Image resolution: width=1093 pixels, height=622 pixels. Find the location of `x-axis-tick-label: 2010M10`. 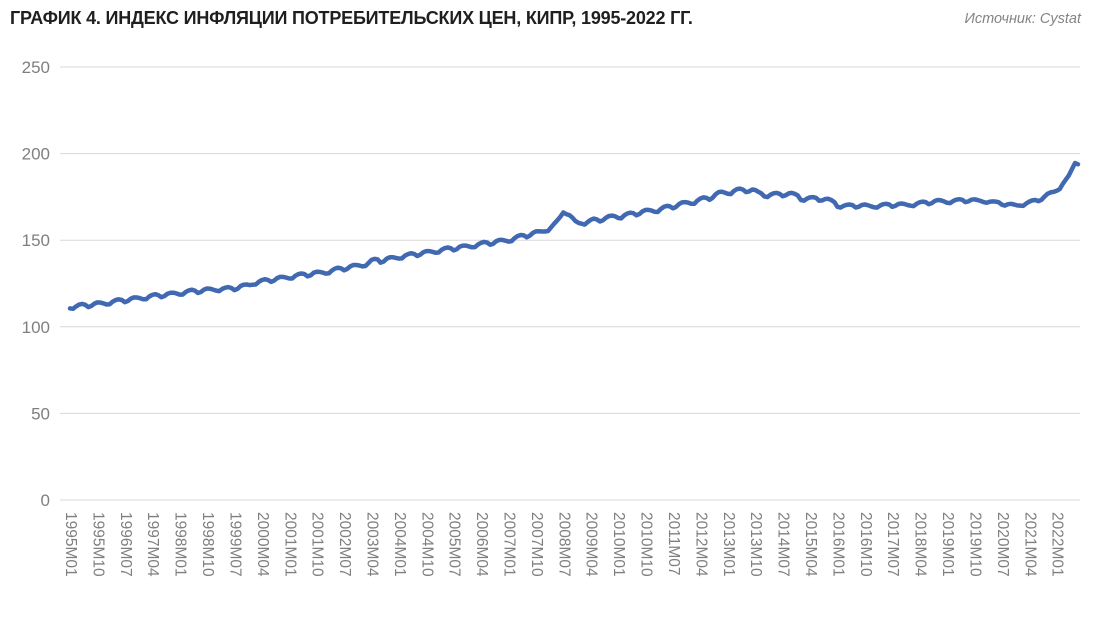

x-axis-tick-label: 2010M10 is located at coordinates (646, 544).